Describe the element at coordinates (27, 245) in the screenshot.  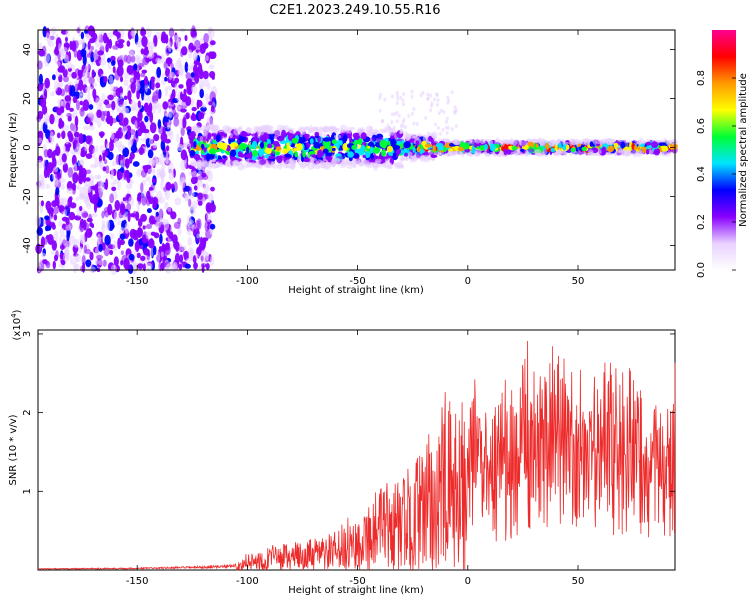
I see `spectrogram-y-tick-label: -40` at that location.